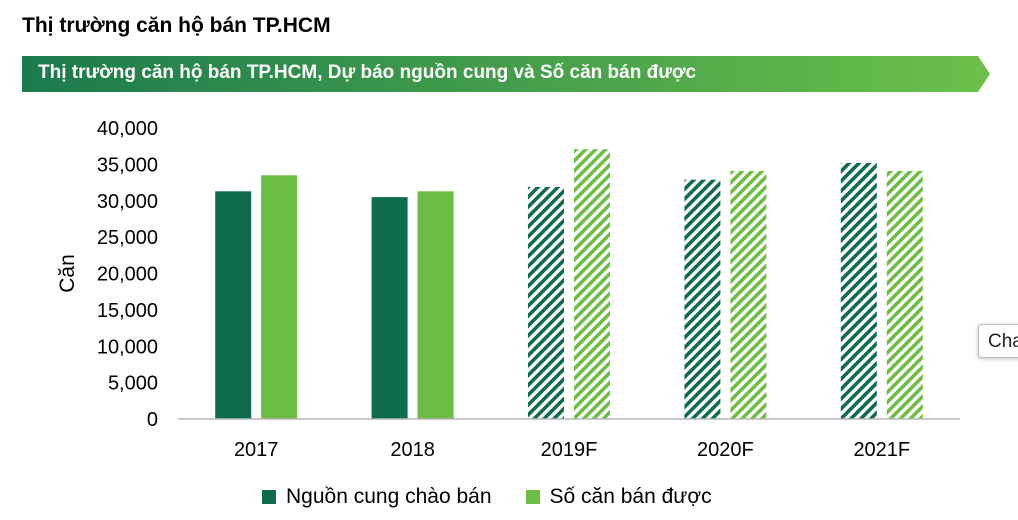  What do you see at coordinates (279, 297) in the screenshot?
I see `bar-sold-2017` at bounding box center [279, 297].